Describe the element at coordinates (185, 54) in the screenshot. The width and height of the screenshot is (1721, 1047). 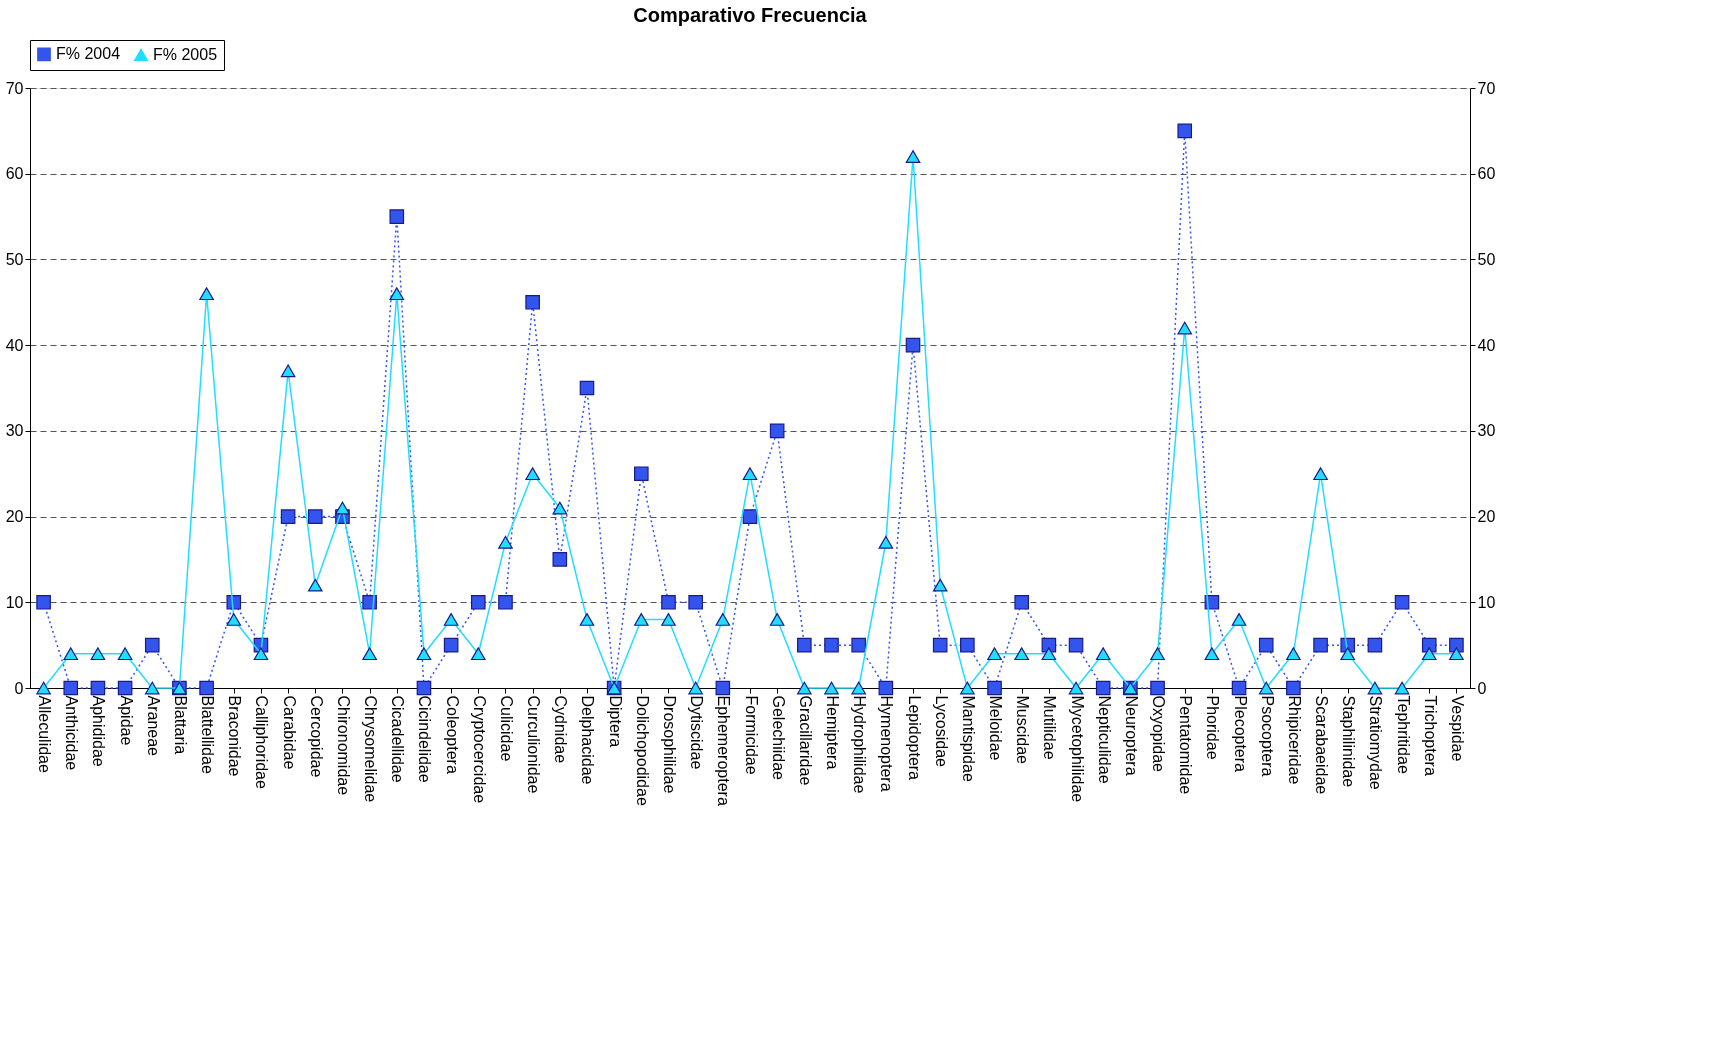
I see `legend-label: F% 2005` at that location.